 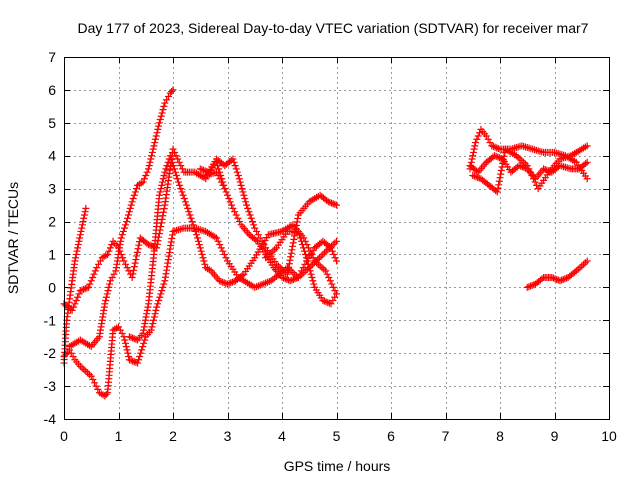 What do you see at coordinates (52, 90) in the screenshot?
I see `y-tick-label: 6` at bounding box center [52, 90].